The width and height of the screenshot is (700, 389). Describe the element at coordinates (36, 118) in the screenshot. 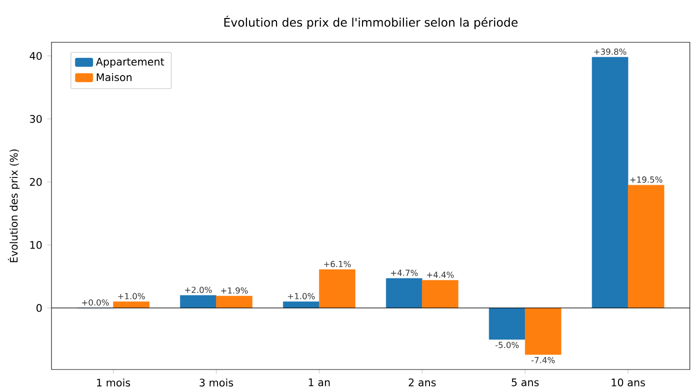

I see `y-tick-label: 30` at that location.